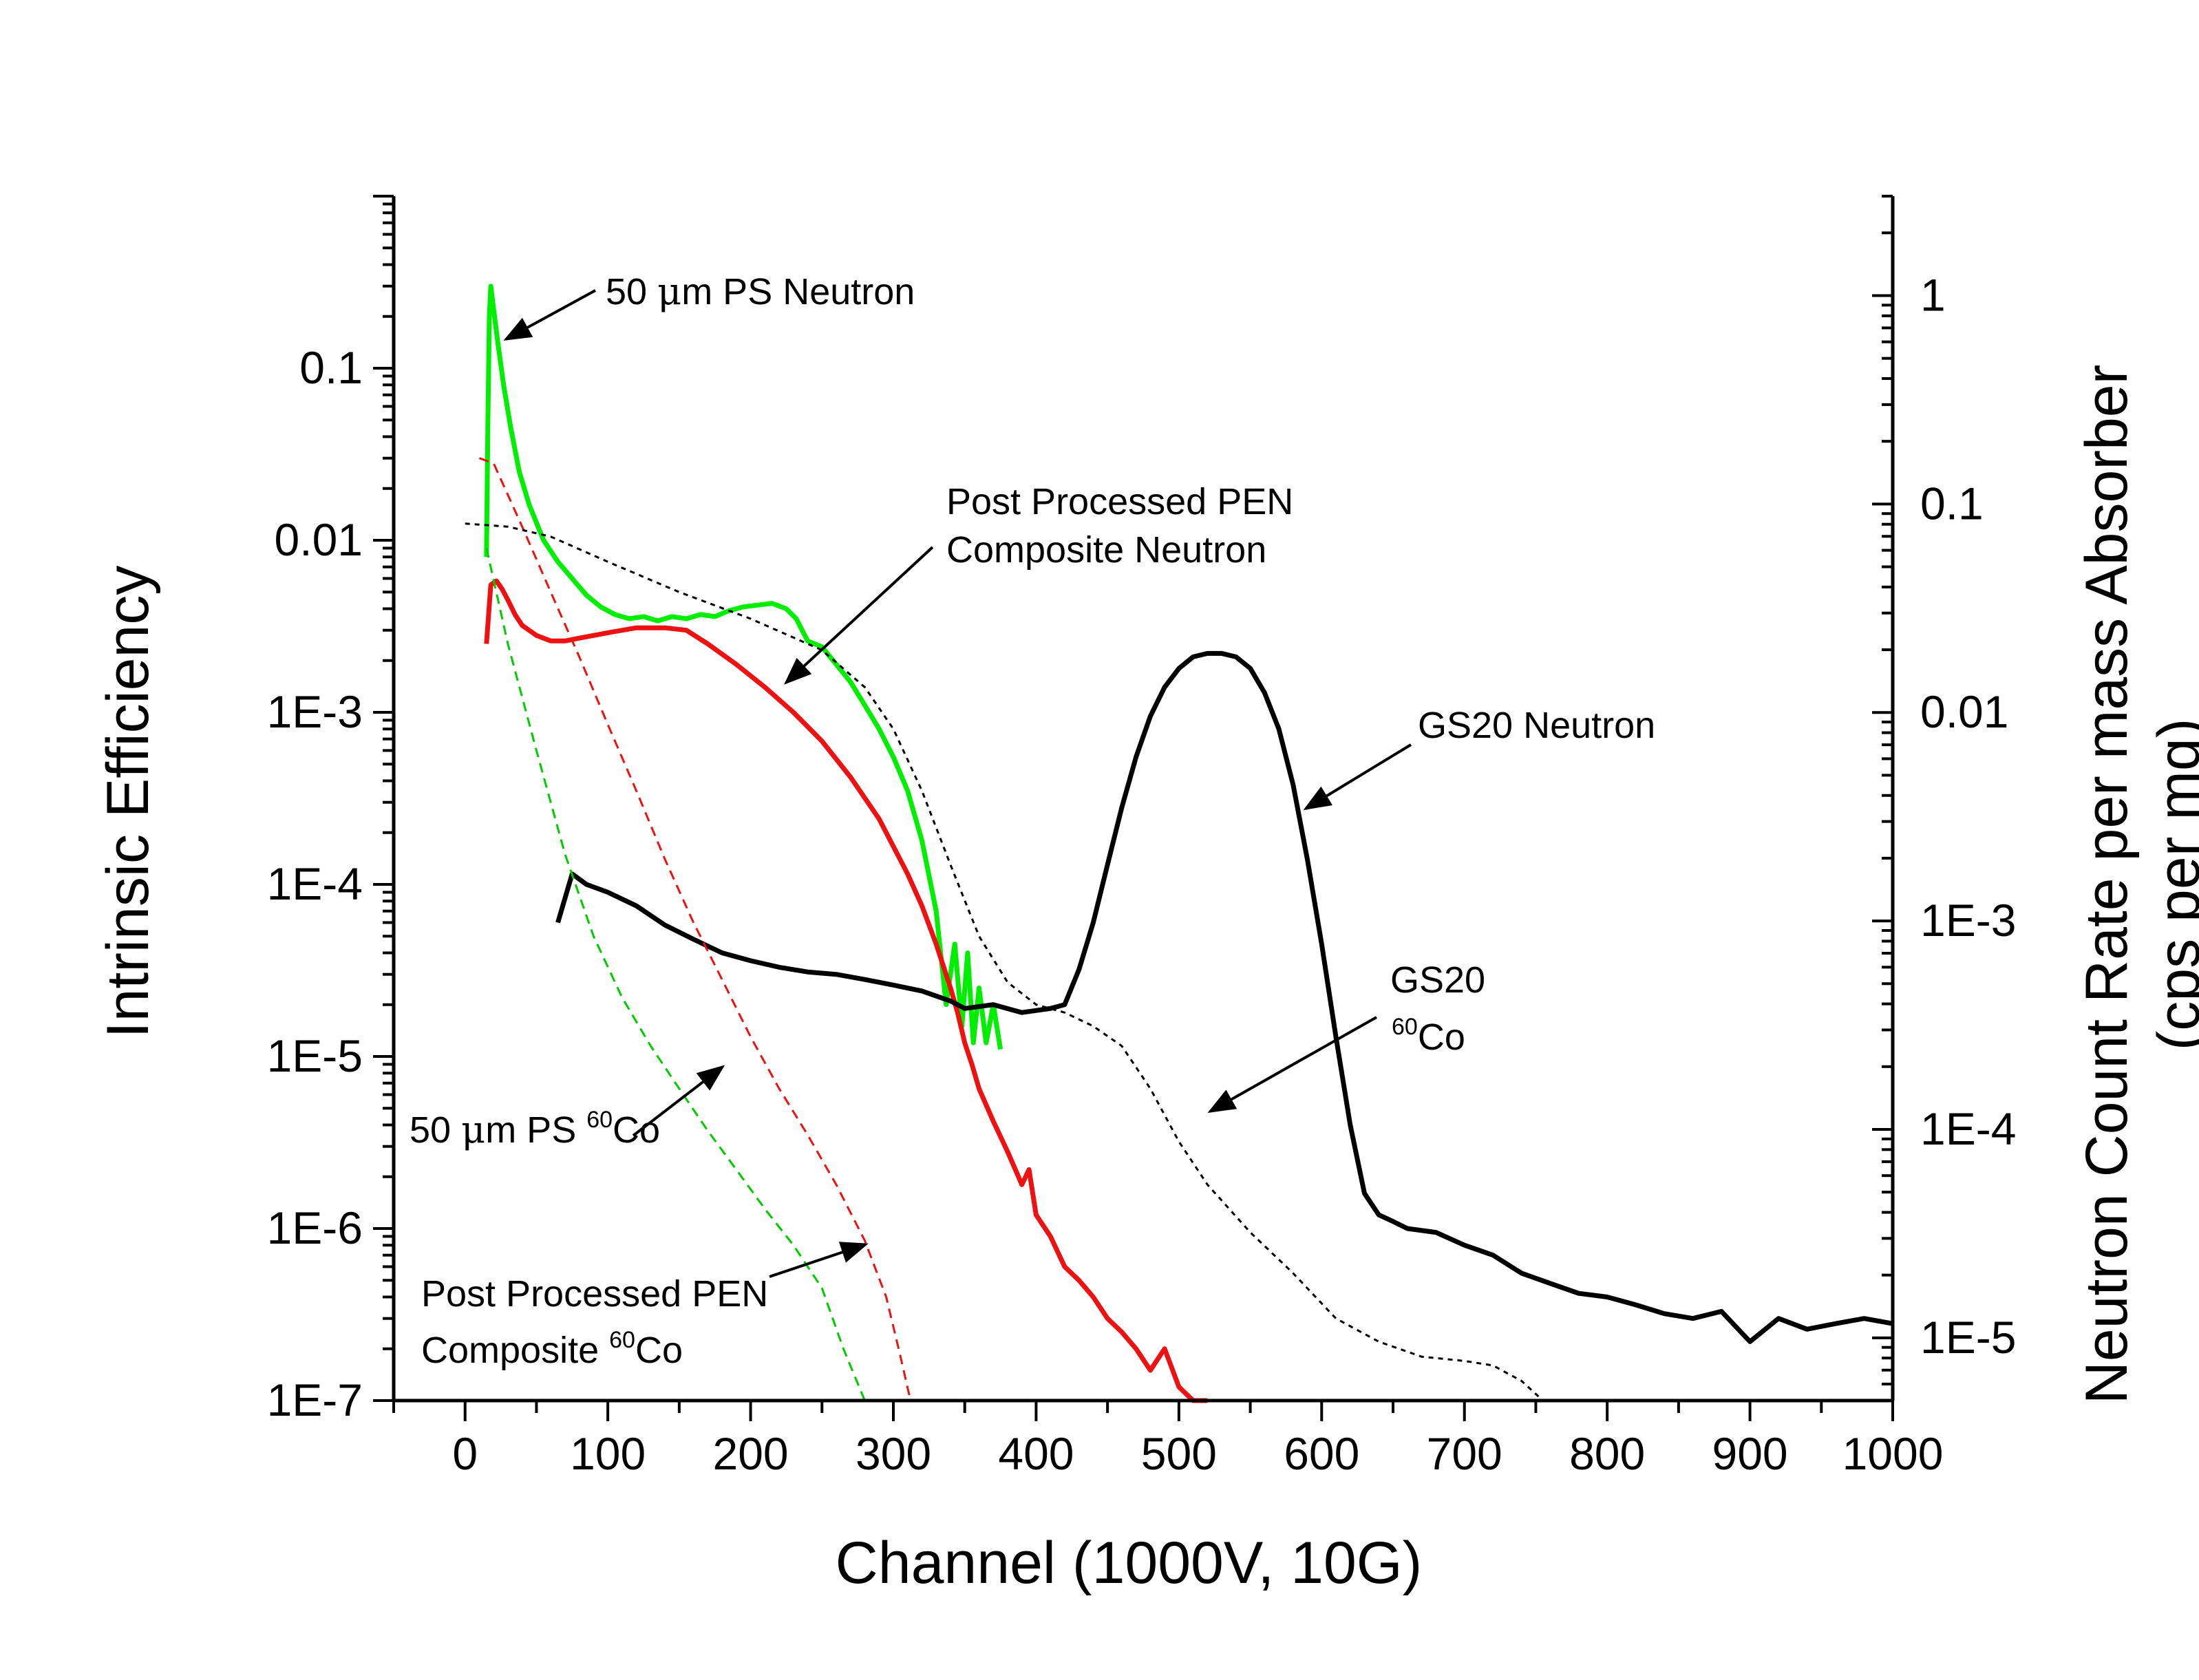 This screenshot has width=2199, height=1680. What do you see at coordinates (1106, 550) in the screenshot?
I see `annotation-pen-neutron-line2: Composite Neutron` at bounding box center [1106, 550].